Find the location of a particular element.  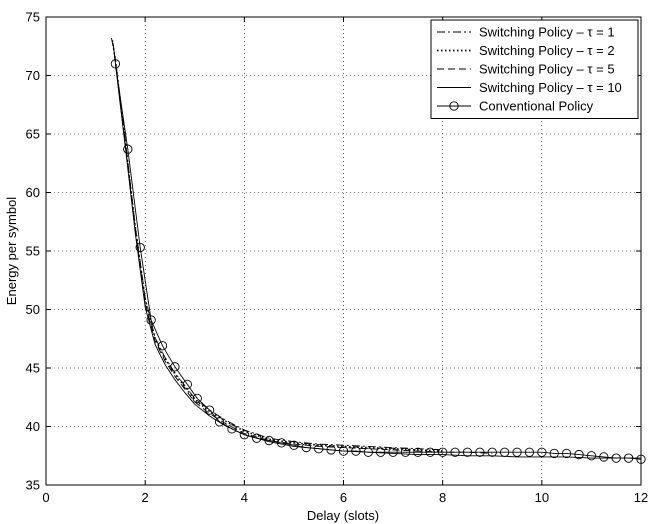

y-tick-label: 40 is located at coordinates (33, 426).